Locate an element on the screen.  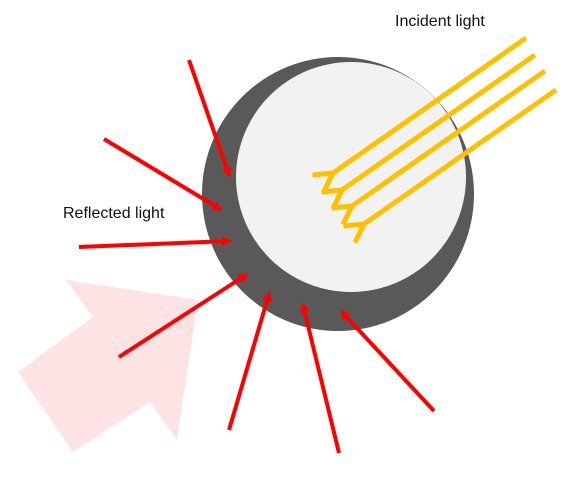
observer-direction-arrow is located at coordinates (108, 366).